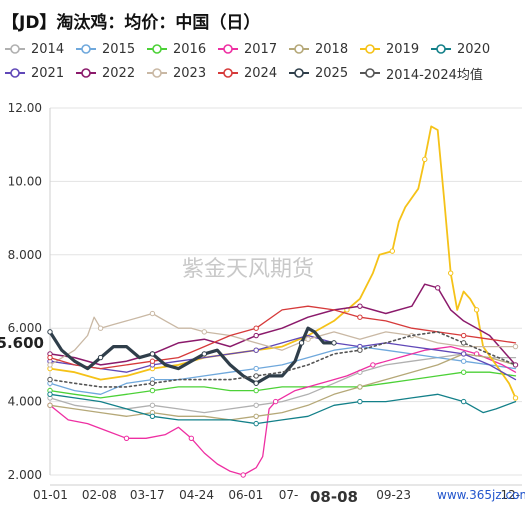 The height and width of the screenshot is (509, 525). Describe the element at coordinates (248, 269) in the screenshot. I see `watermark: 紫金天风期货` at that location.